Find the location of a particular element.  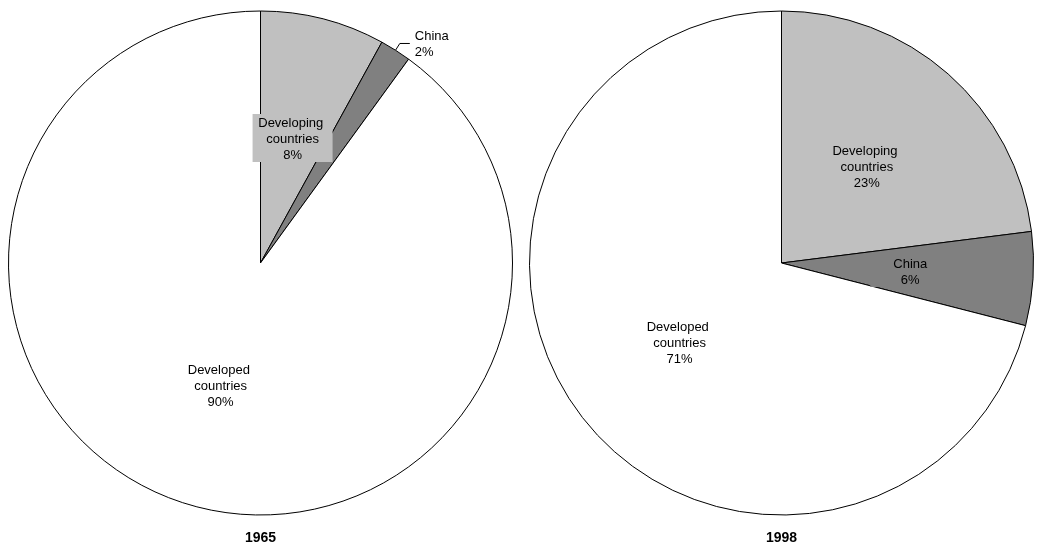

data-label: 6% is located at coordinates (910, 279).